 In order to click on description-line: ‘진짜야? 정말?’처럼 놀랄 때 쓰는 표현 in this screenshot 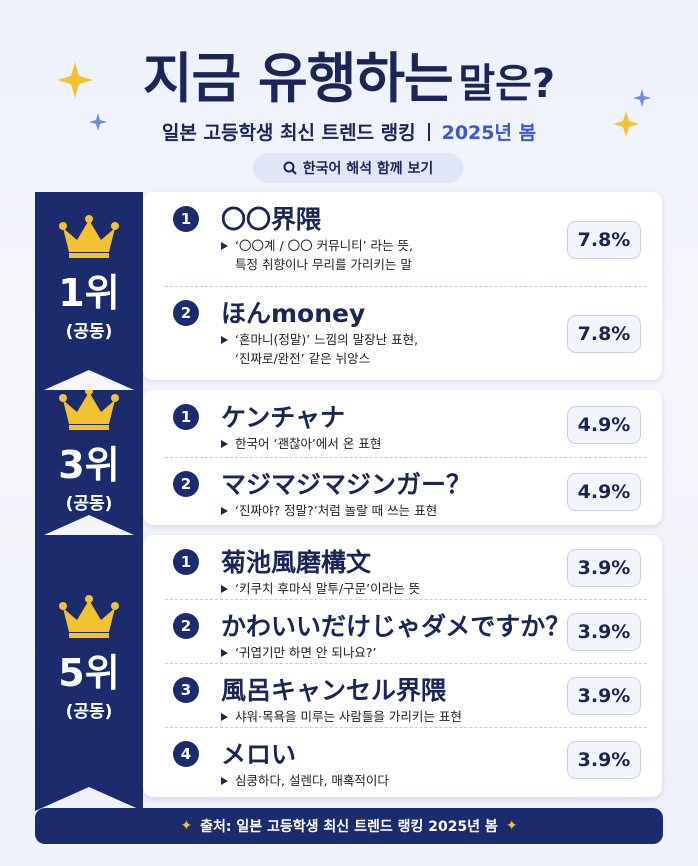, I will do `click(329, 510)`.